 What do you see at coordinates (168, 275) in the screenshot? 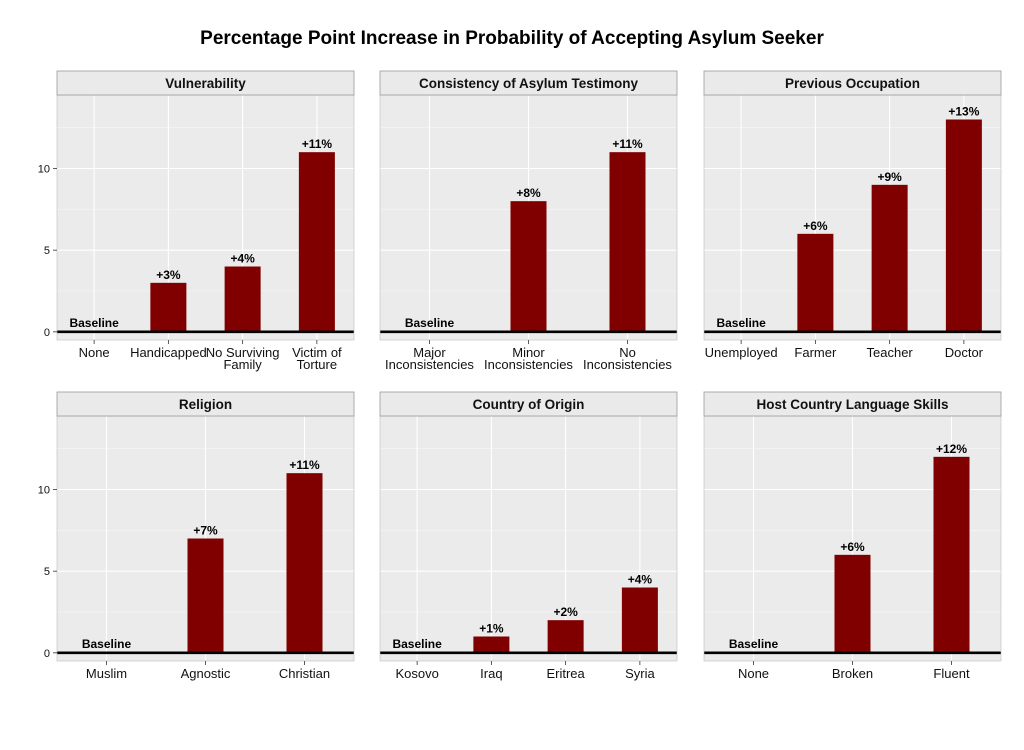
I see `data-label: +3%` at bounding box center [168, 275].